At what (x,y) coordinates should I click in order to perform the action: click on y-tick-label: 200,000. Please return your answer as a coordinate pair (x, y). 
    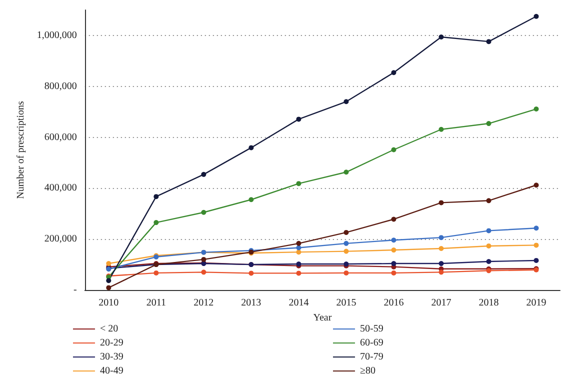
    Looking at the image, I should click on (60, 239).